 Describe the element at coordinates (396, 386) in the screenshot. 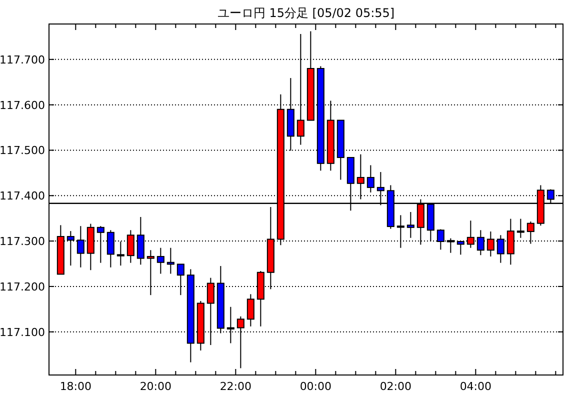

I see `x-tick-label: 02:00` at that location.